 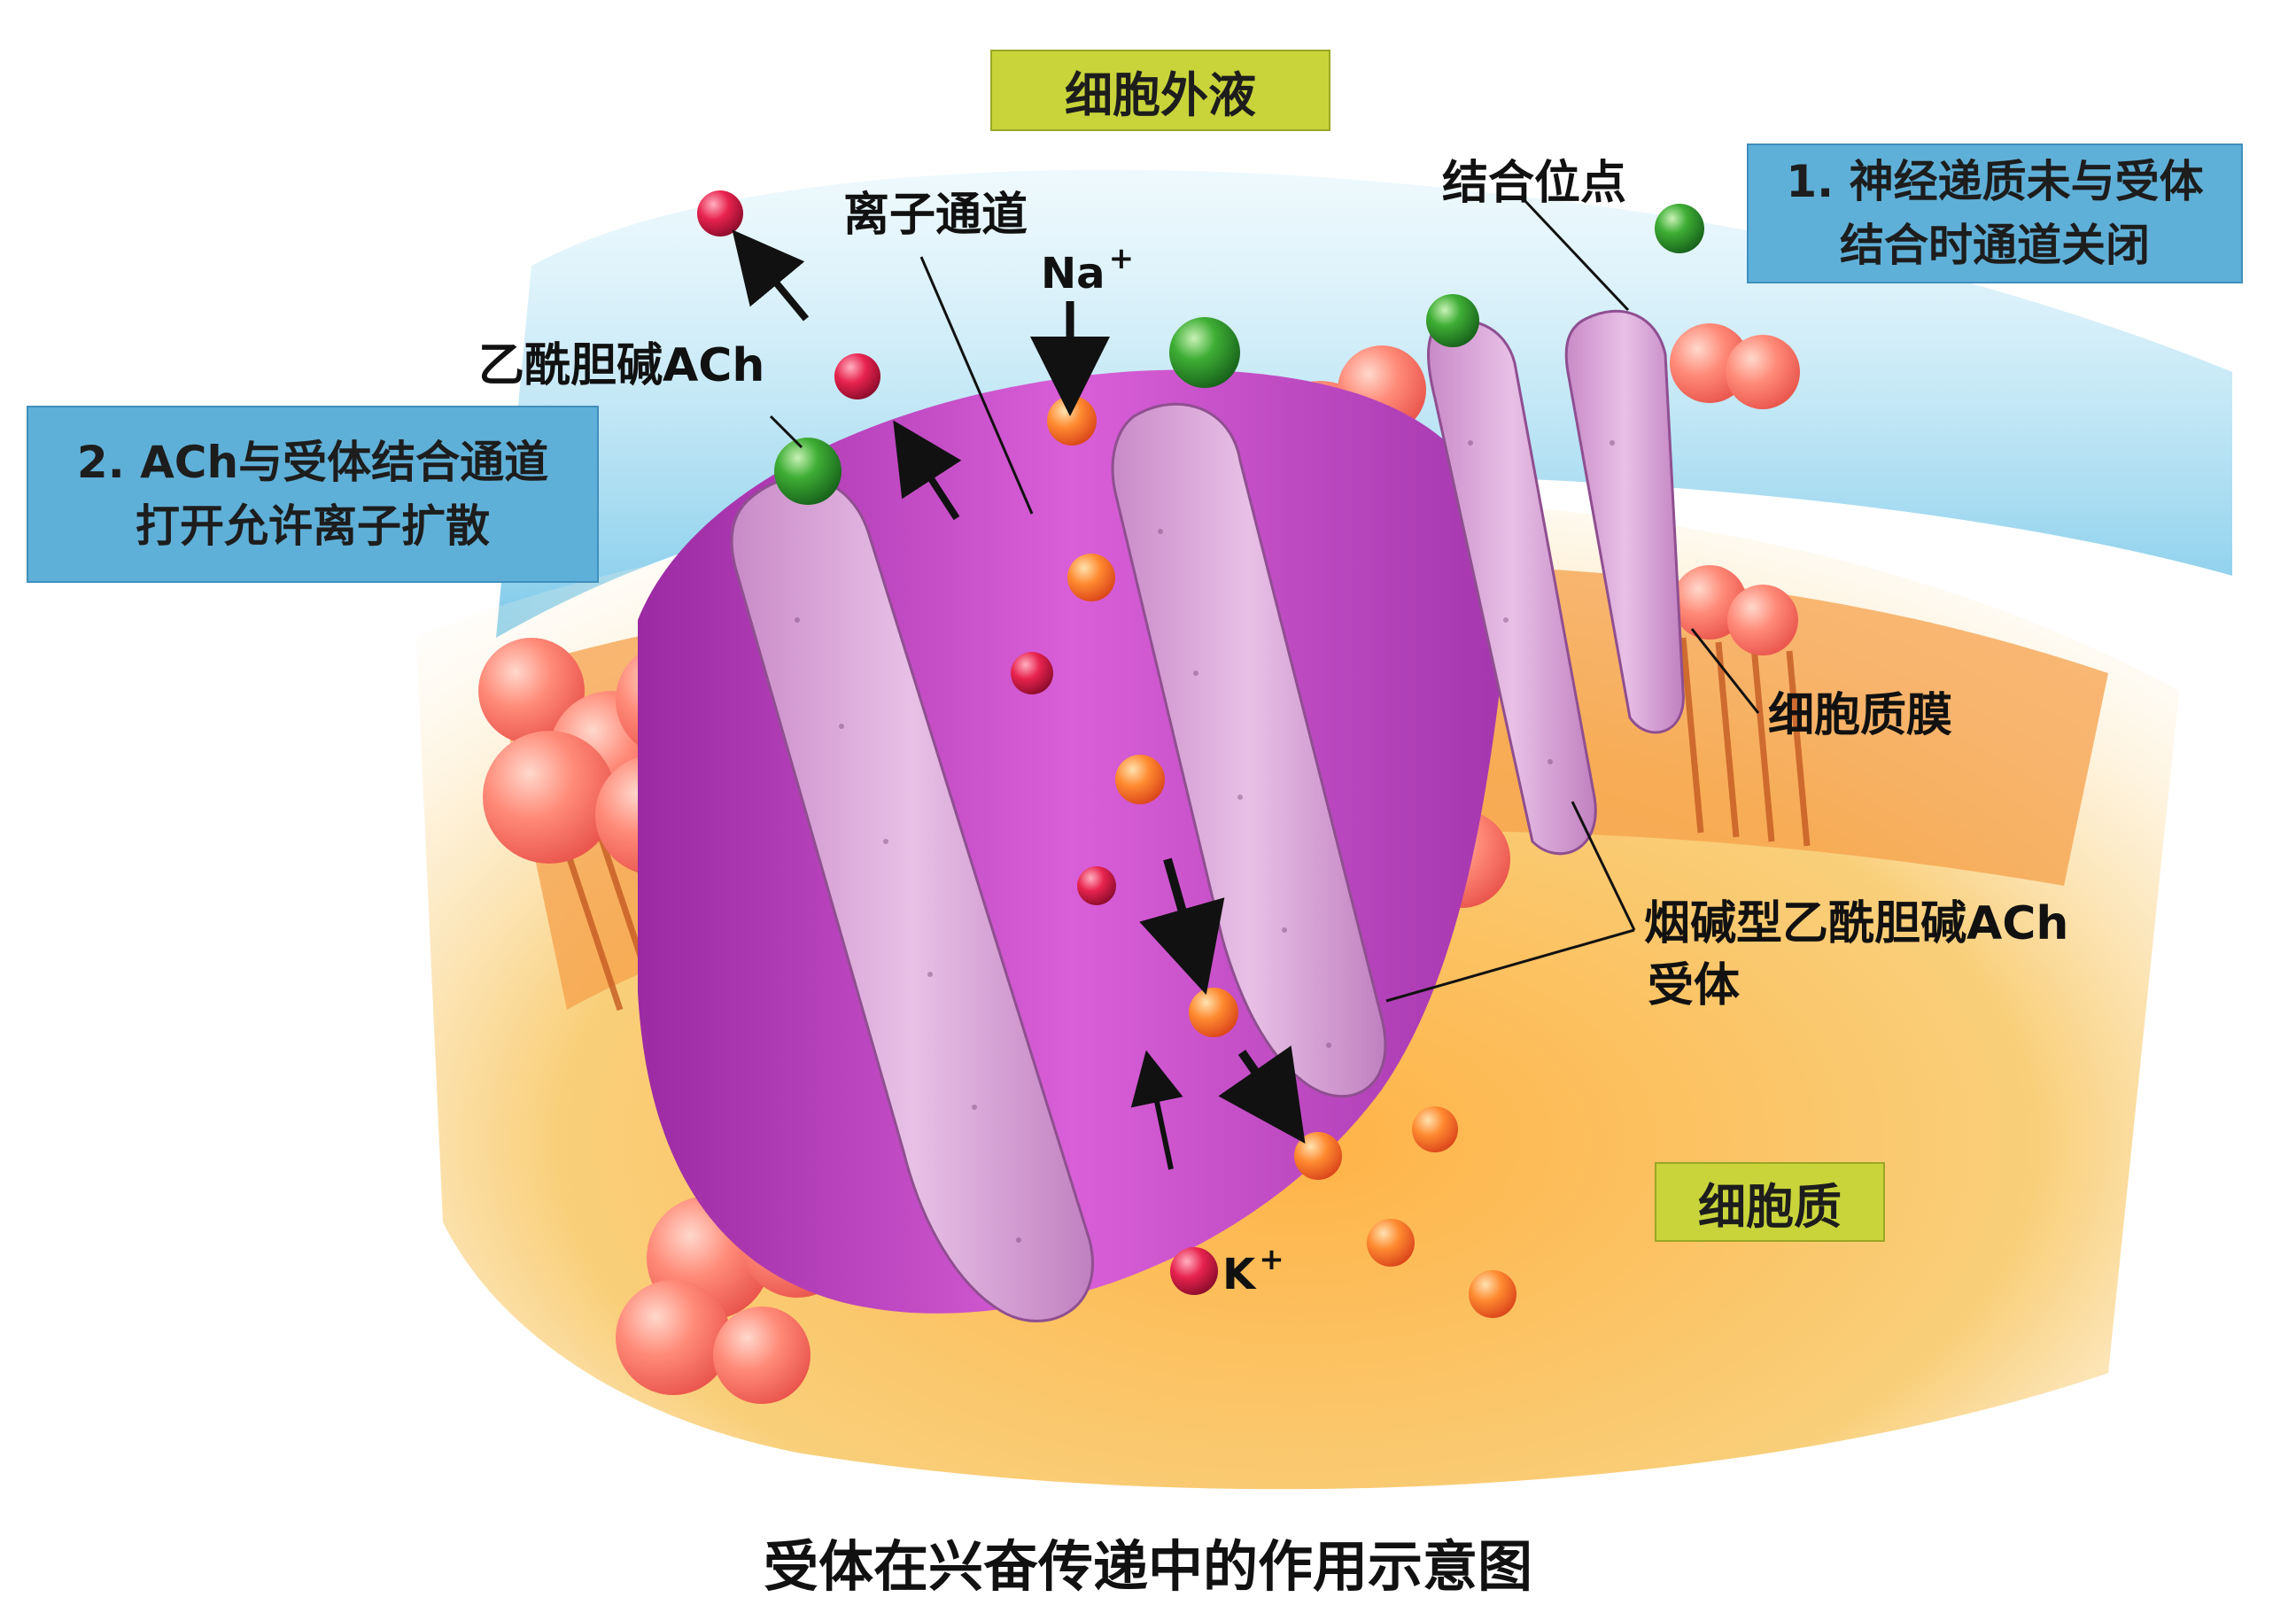 What do you see at coordinates (1122, 259) in the screenshot?
I see `na-ion-charge: +` at bounding box center [1122, 259].